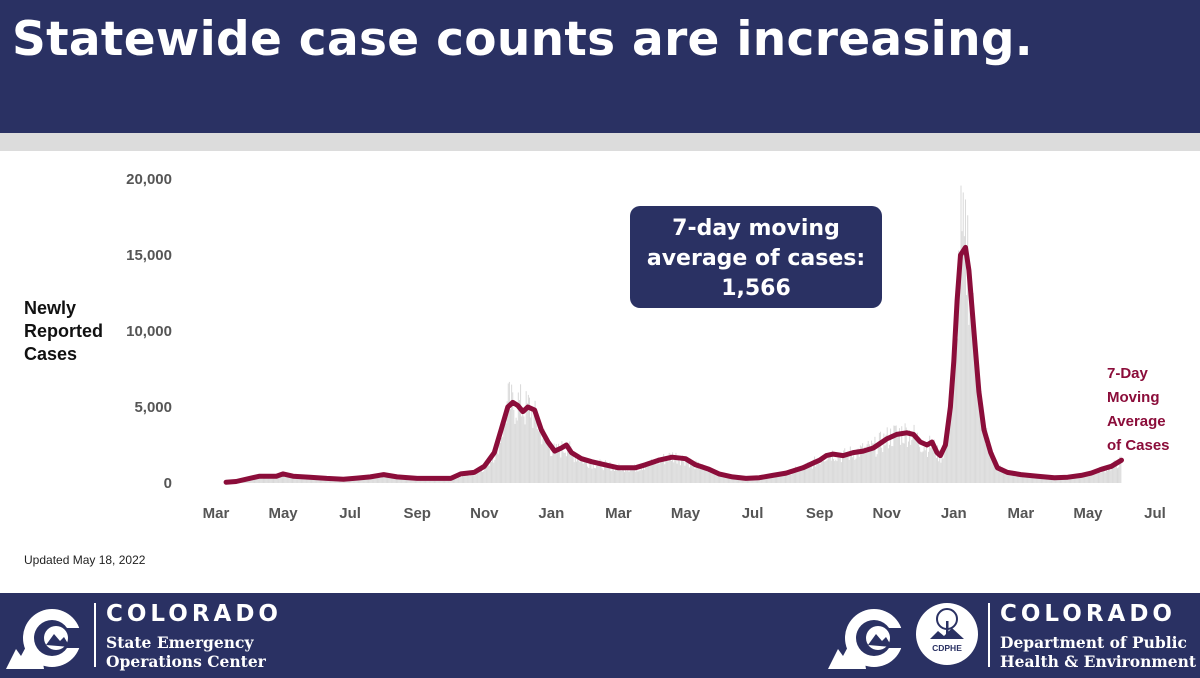  Describe the element at coordinates (63, 331) in the screenshot. I see `y-axis-label: Reported` at that location.